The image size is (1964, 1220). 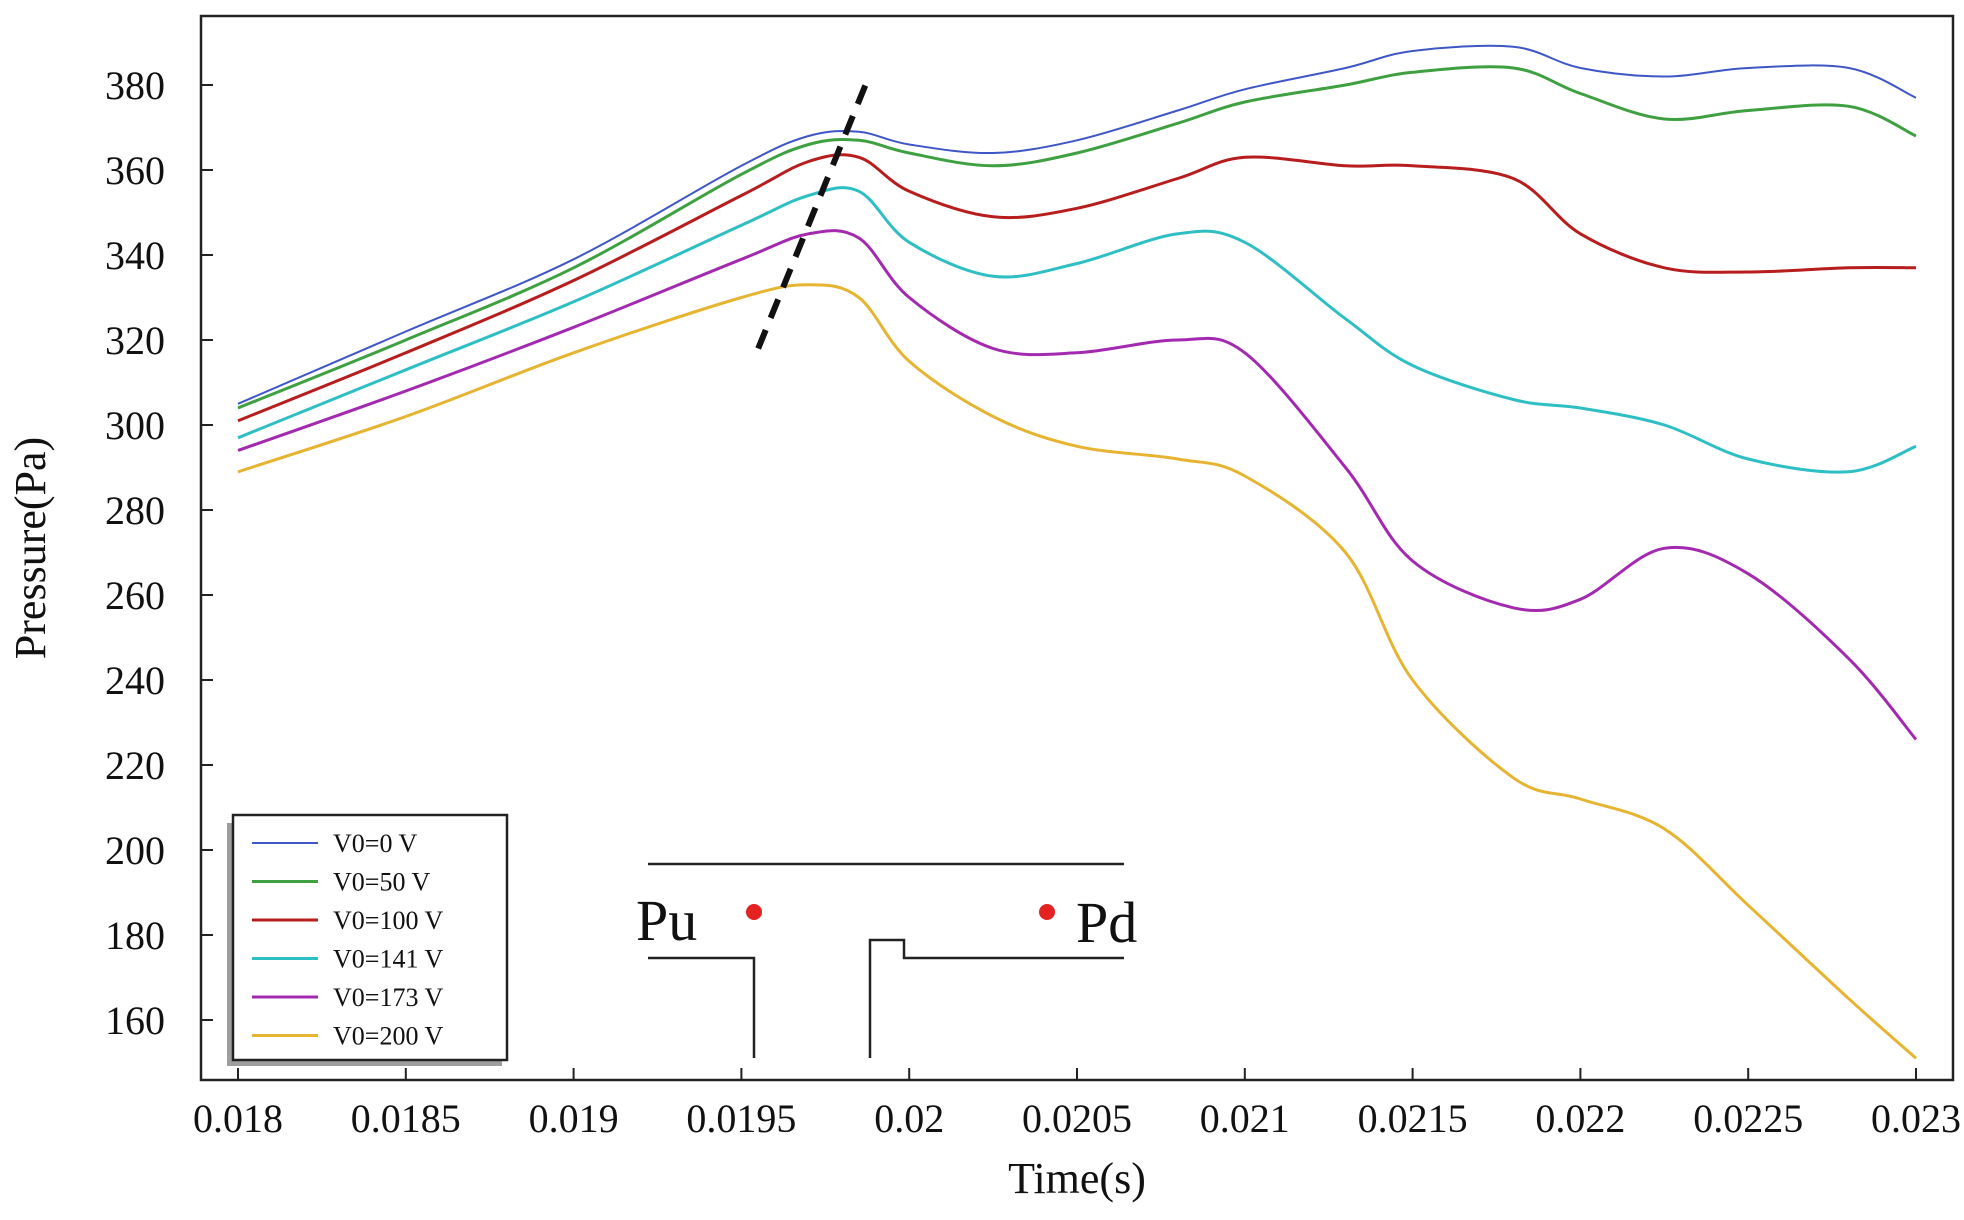 What do you see at coordinates (30, 548) in the screenshot?
I see `y-axis-title: Pressure(Pa)` at bounding box center [30, 548].